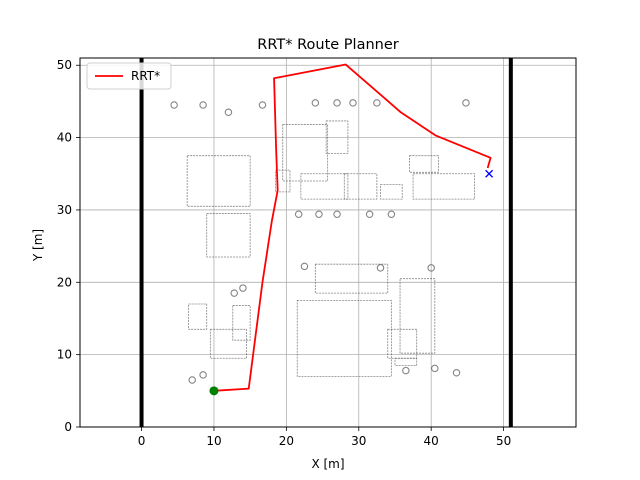 This screenshot has height=480, width=640. What do you see at coordinates (214, 391) in the screenshot?
I see `start-point-marker` at bounding box center [214, 391].